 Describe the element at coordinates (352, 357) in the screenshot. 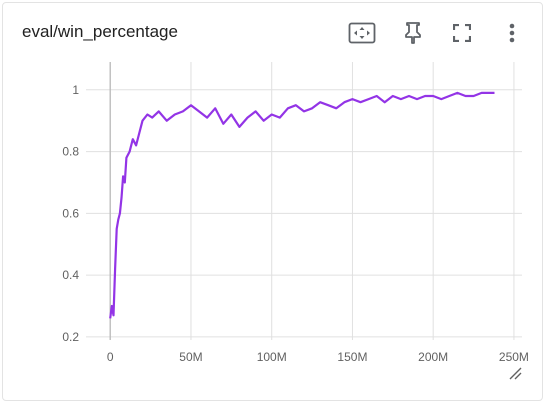

I see `x-tick-label: 150M` at that location.